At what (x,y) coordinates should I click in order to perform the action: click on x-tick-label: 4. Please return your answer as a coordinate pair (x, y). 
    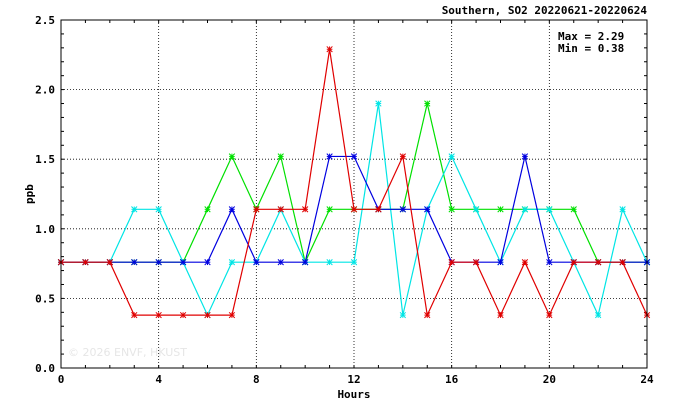
    Looking at the image, I should click on (158, 379).